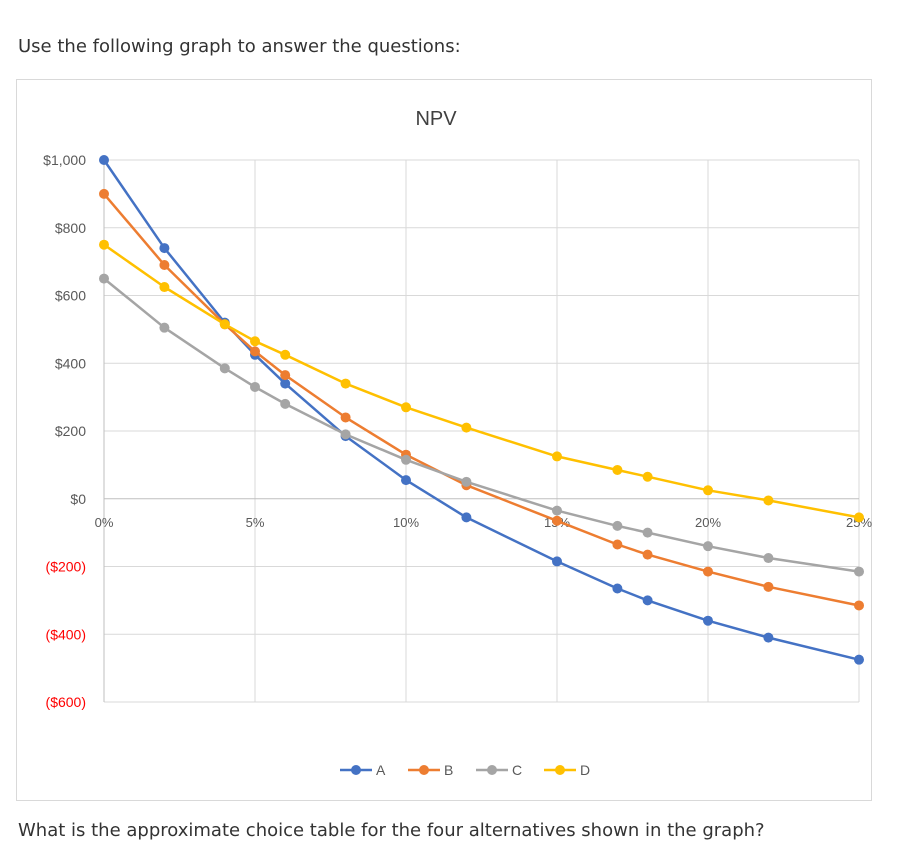 The width and height of the screenshot is (901, 859). What do you see at coordinates (255, 522) in the screenshot?
I see `x-tick-label: 5%` at bounding box center [255, 522].